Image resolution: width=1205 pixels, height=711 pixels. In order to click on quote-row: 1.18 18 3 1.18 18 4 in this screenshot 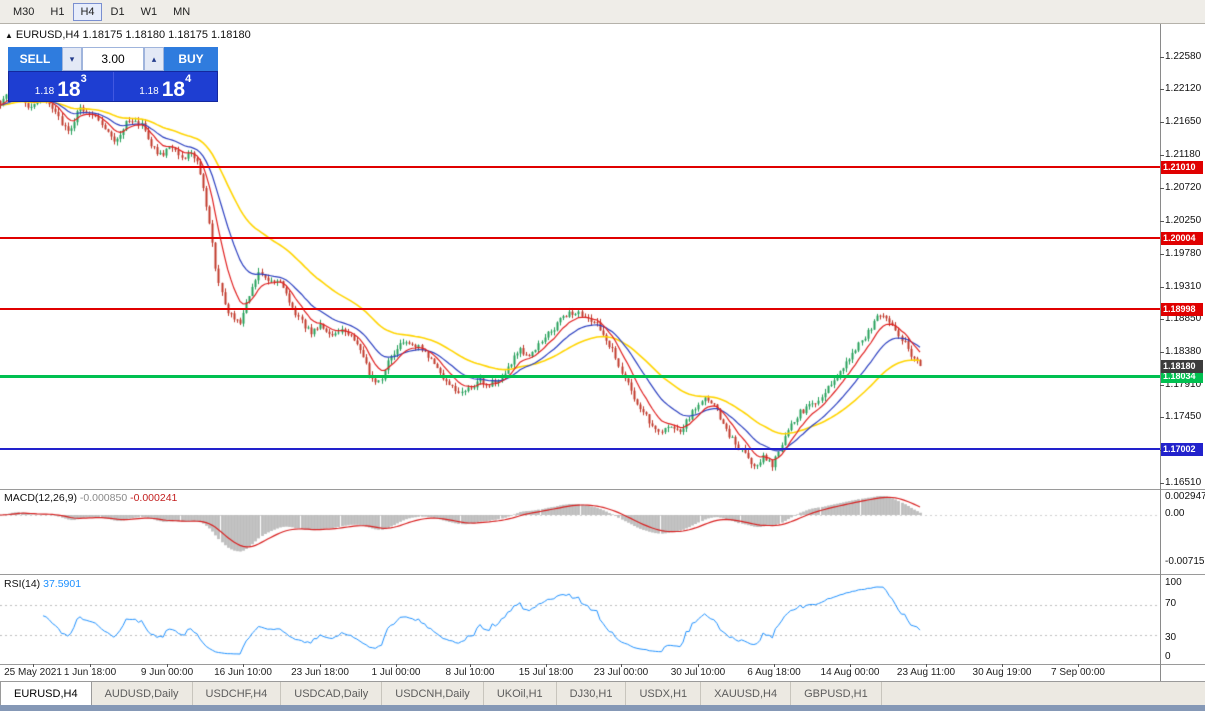, I will do `click(113, 86)`.